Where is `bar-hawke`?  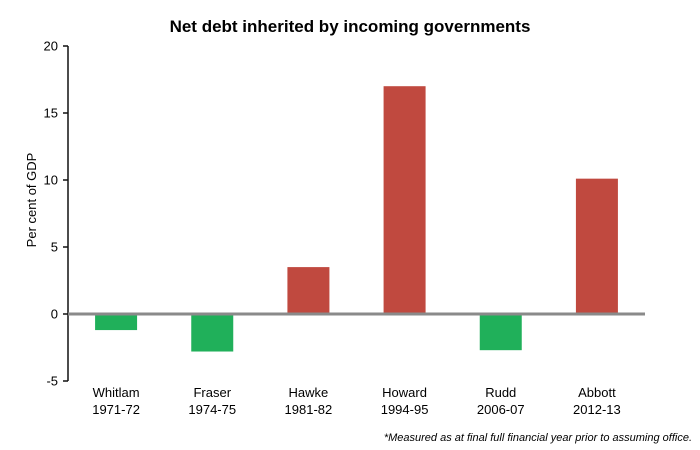 bar-hawke is located at coordinates (308, 290).